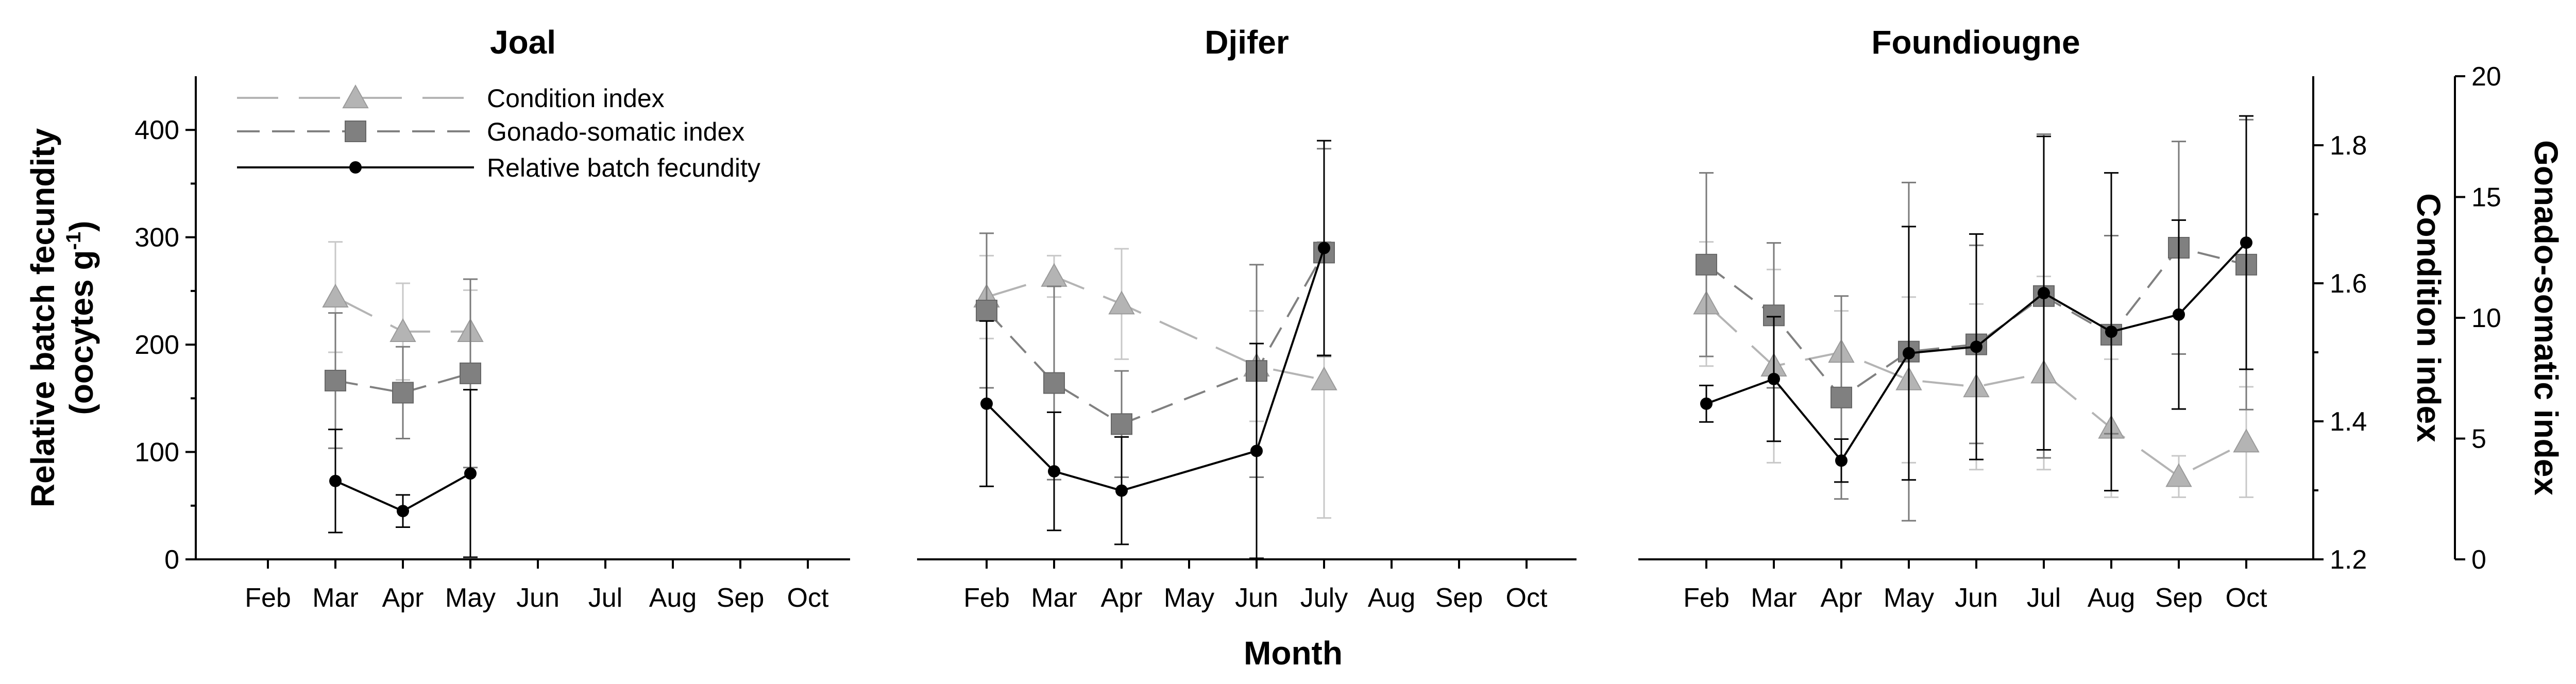 The height and width of the screenshot is (684, 2576). Describe the element at coordinates (2486, 318) in the screenshot. I see `y-gsi-tick-label: 10` at that location.